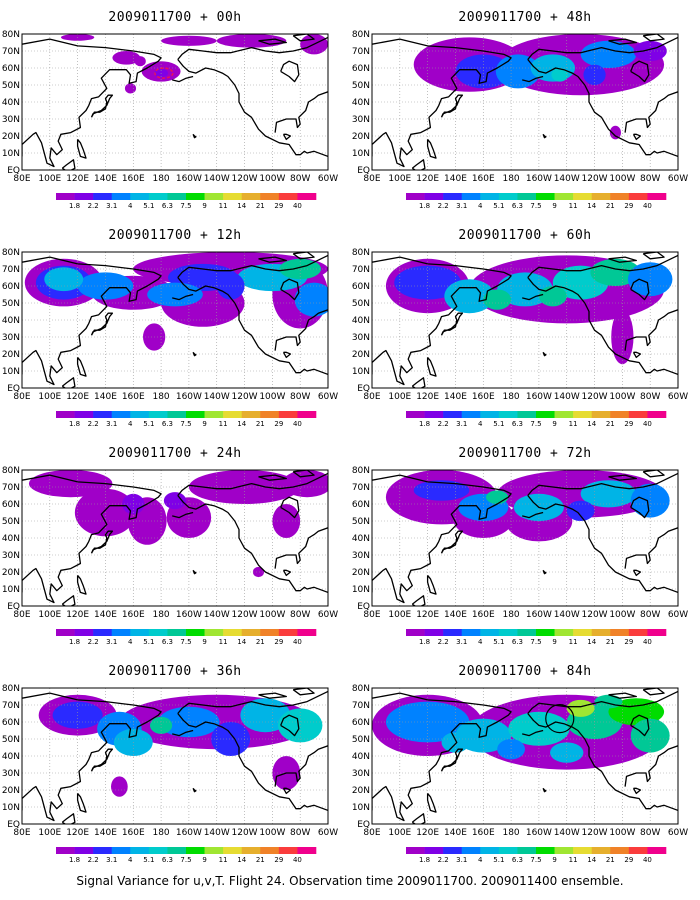 This screenshot has height=900, width=700. What do you see at coordinates (175, 17) in the screenshot?
I see `panel-title: 2009011700 + 00h` at bounding box center [175, 17].